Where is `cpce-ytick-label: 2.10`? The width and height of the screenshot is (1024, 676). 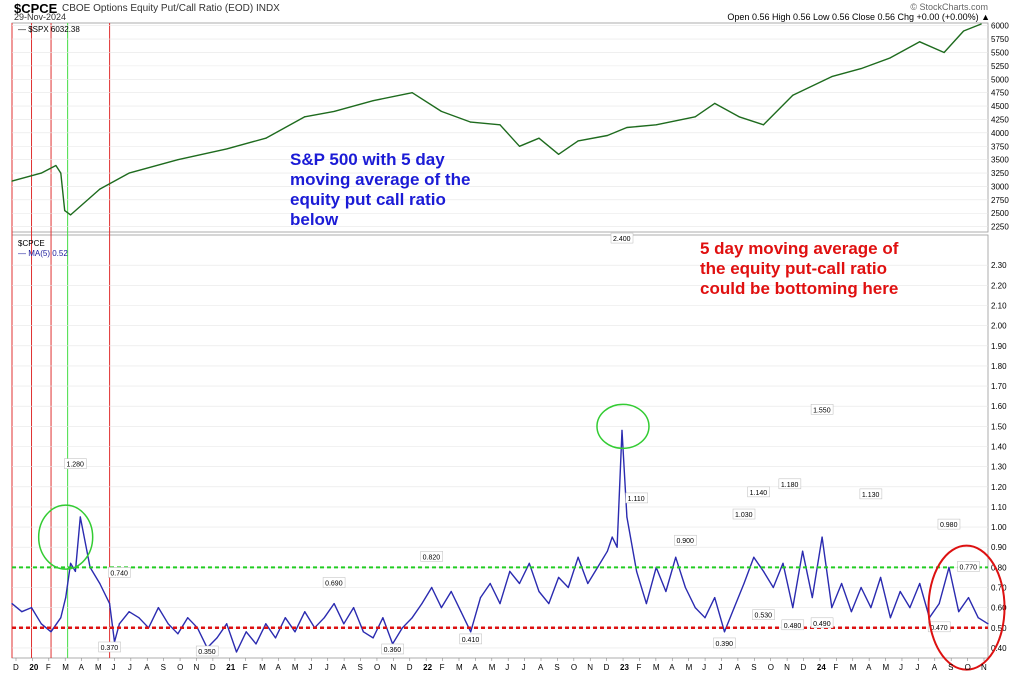 cpce-ytick-label: 2.10 is located at coordinates (999, 306).